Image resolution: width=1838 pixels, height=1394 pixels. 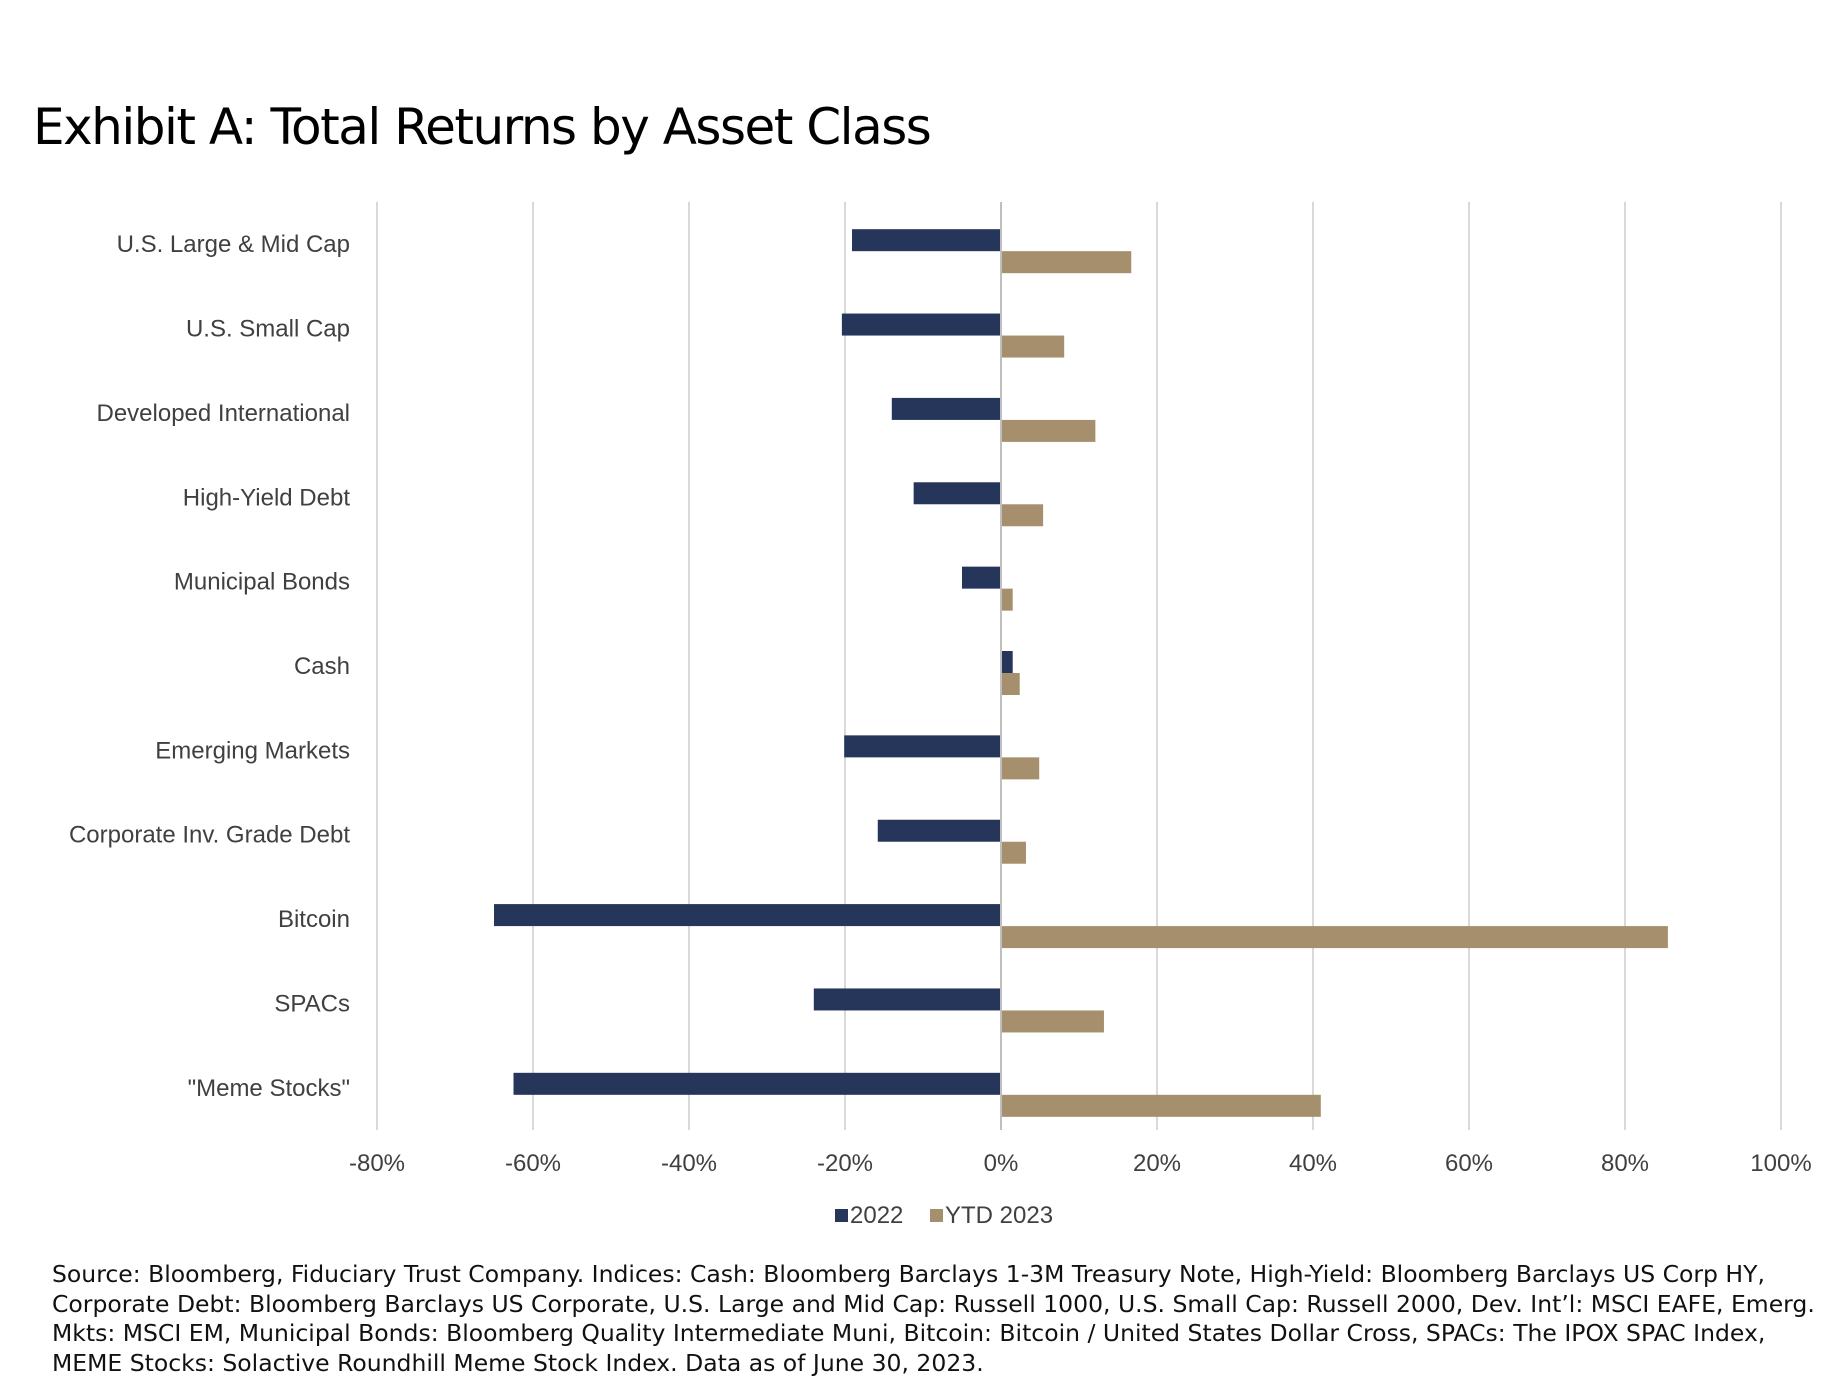 I want to click on x-tick-label: -80%, so click(x=377, y=1163).